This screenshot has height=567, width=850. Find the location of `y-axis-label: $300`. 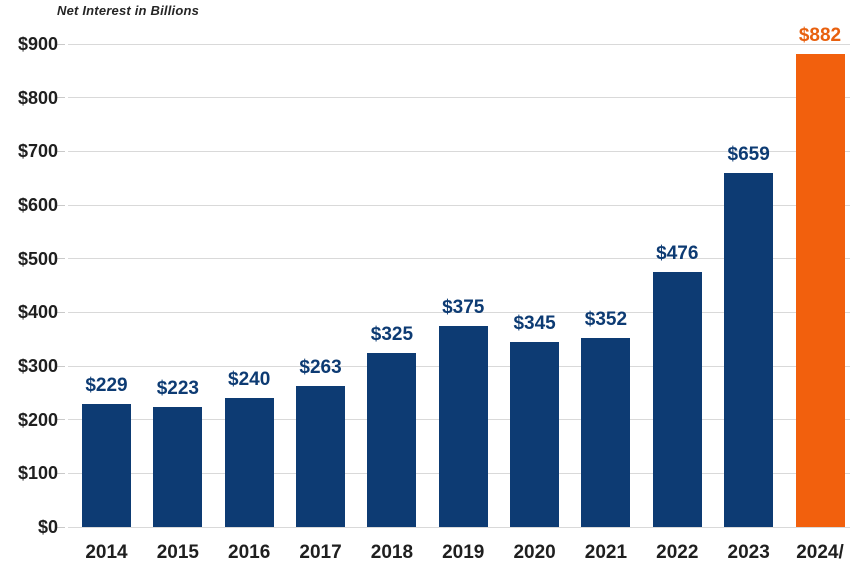

y-axis-label: $300 is located at coordinates (37, 366).